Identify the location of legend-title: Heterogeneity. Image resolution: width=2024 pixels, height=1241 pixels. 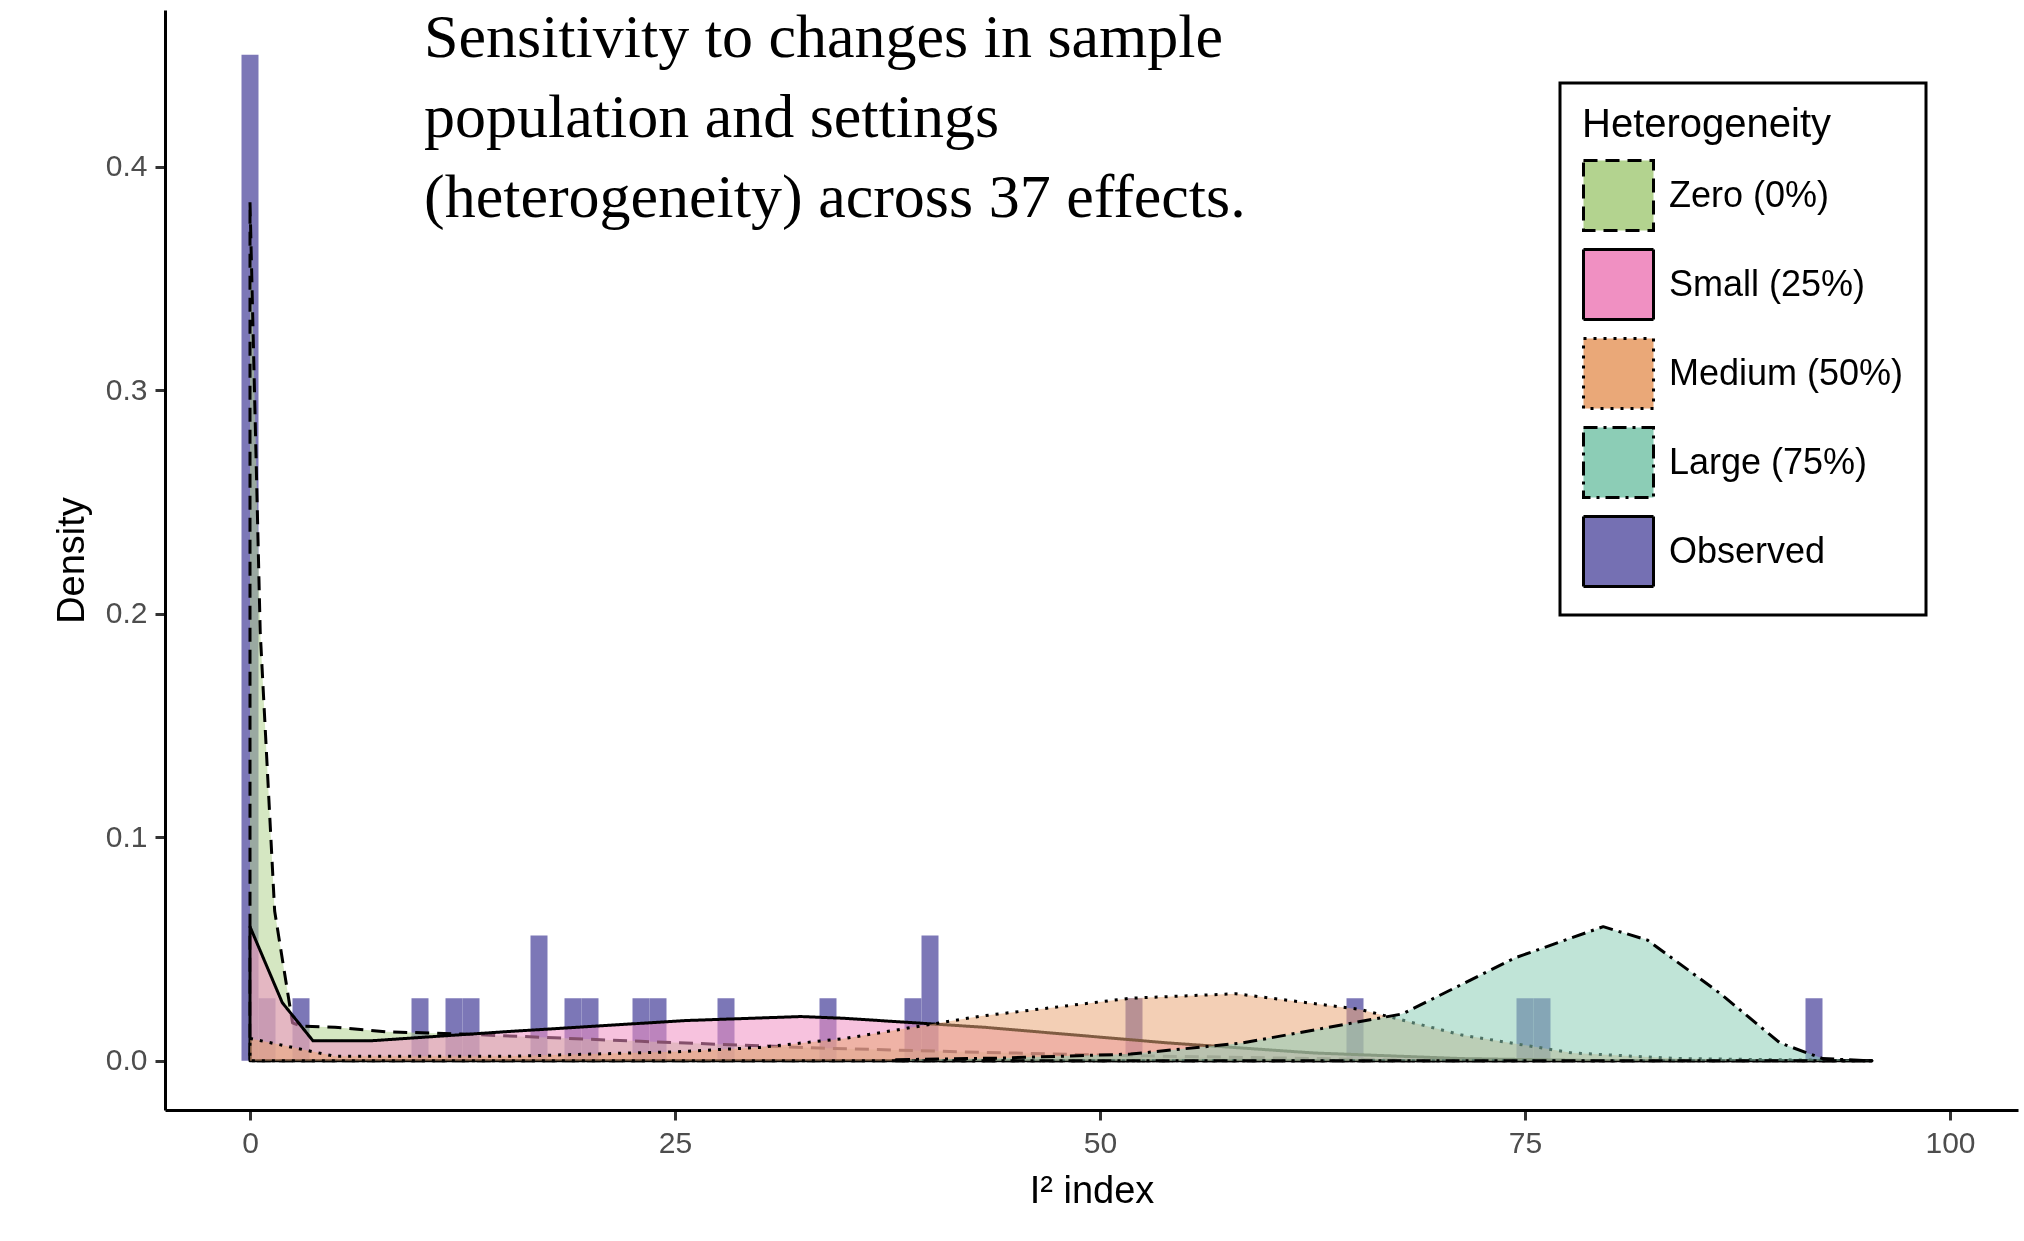
(1707, 123).